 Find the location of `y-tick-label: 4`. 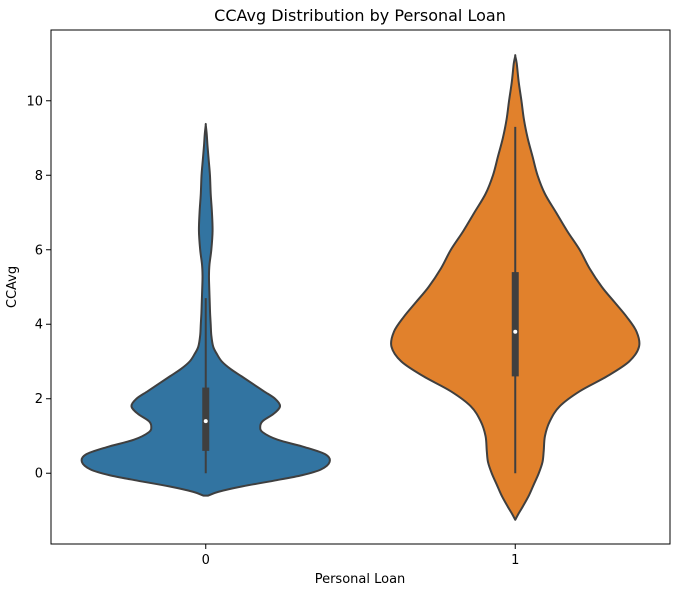

y-tick-label: 4 is located at coordinates (39, 325).